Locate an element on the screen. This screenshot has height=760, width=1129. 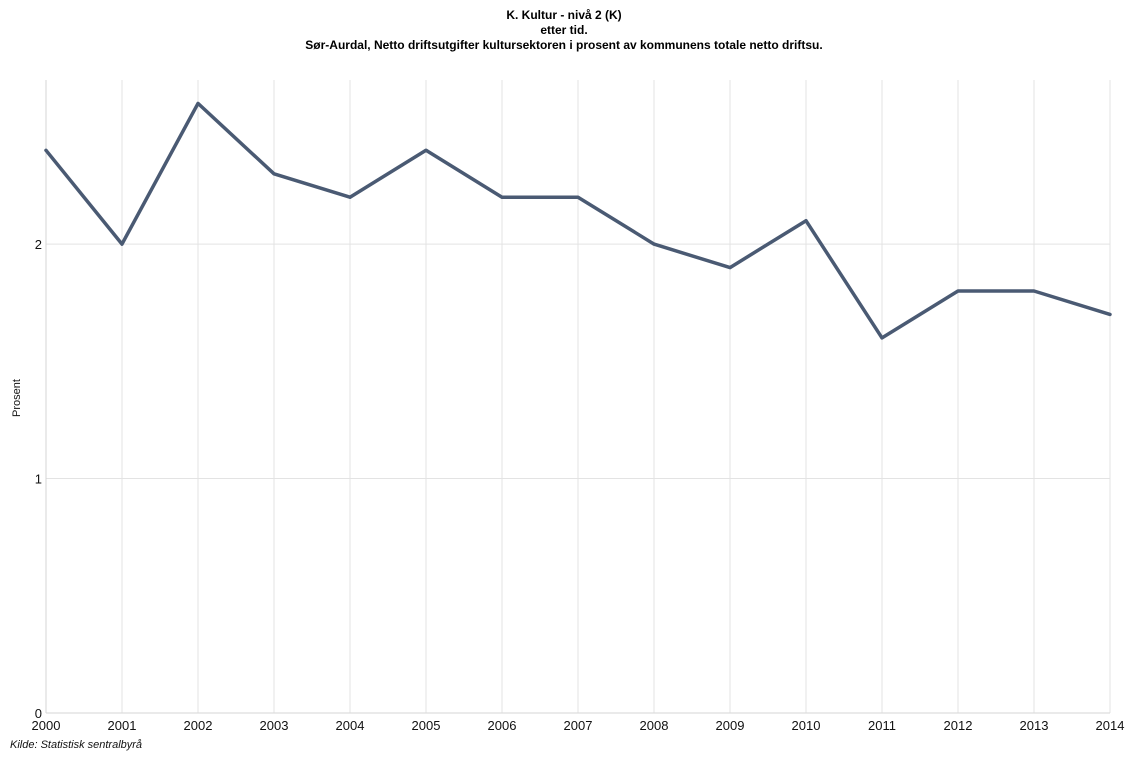
data-point-2006 is located at coordinates (502, 197).